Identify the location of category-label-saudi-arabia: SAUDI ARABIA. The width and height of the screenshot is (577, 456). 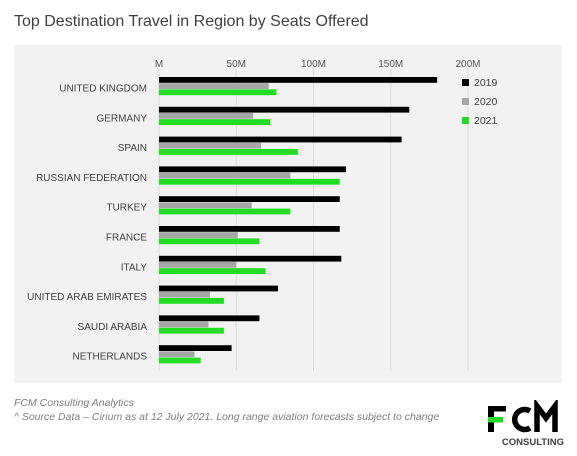
(113, 327).